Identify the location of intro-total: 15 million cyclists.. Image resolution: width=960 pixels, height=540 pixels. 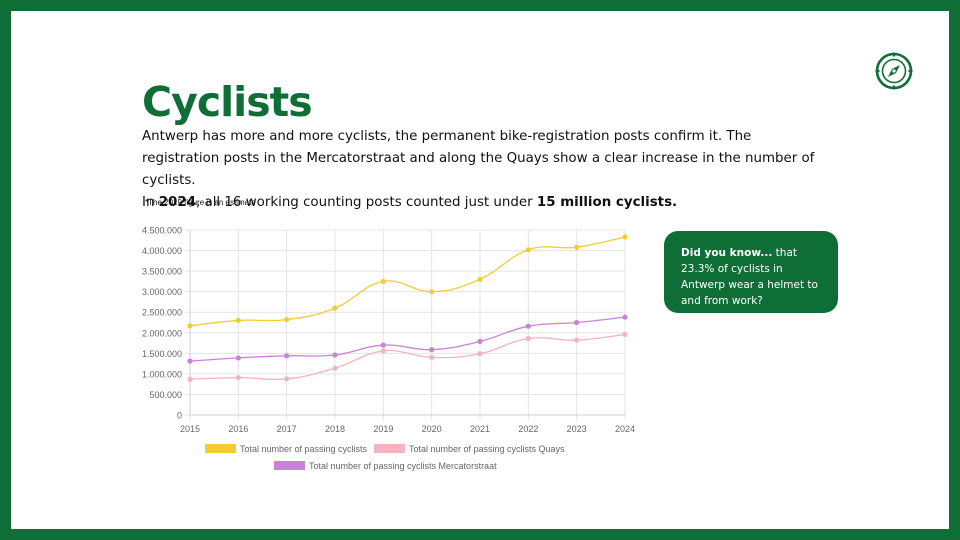
(607, 202).